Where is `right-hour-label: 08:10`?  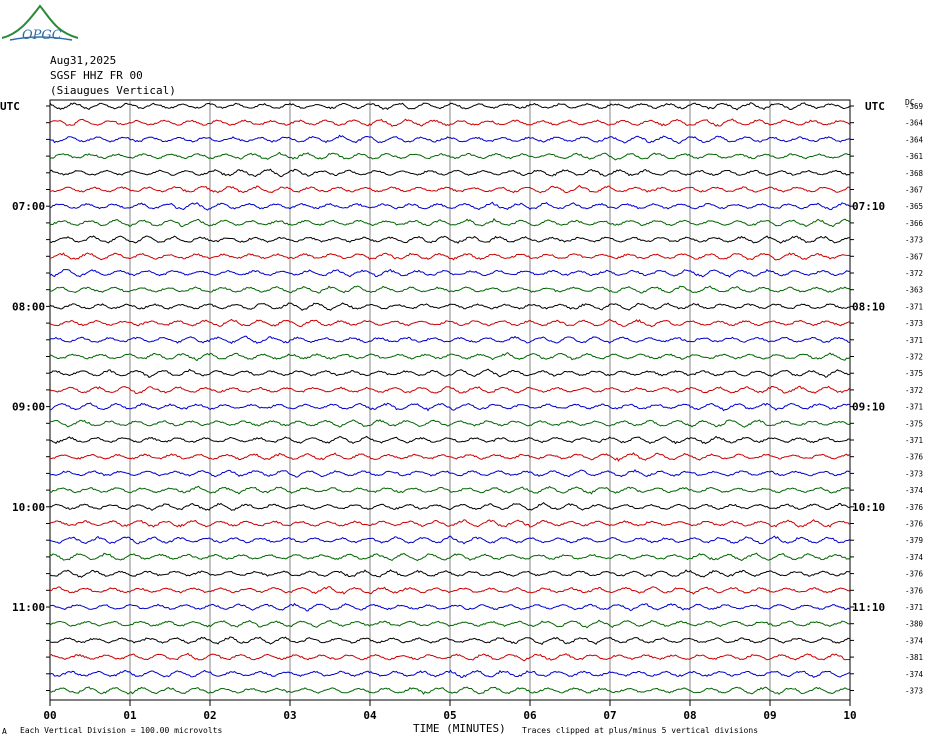 right-hour-label: 08:10 is located at coordinates (868, 306).